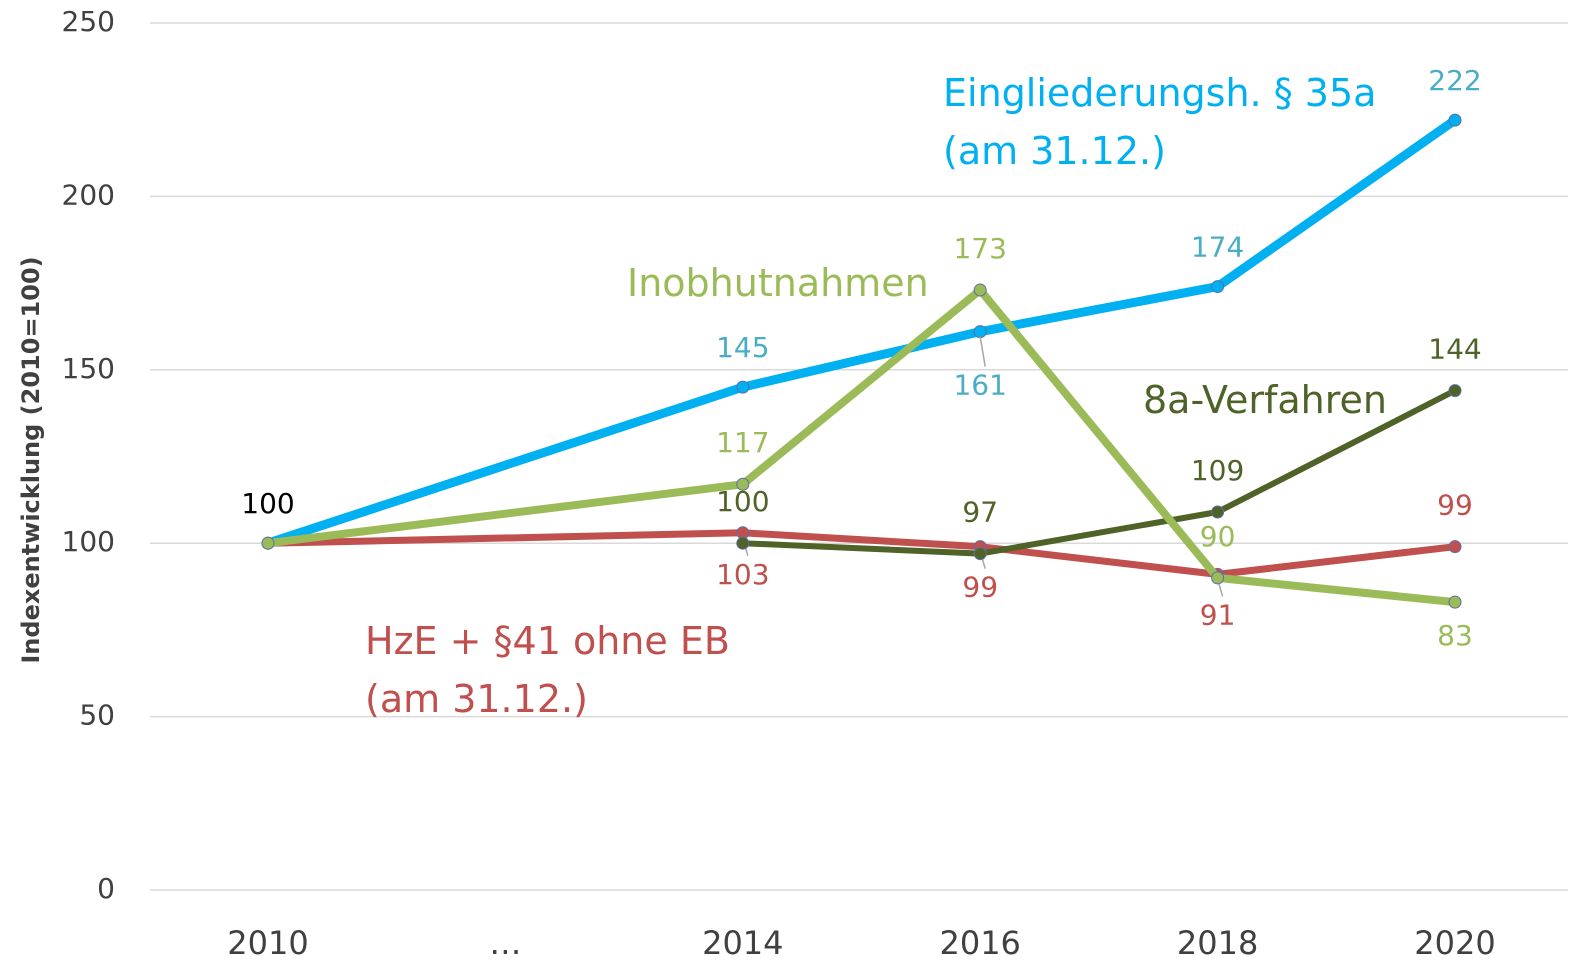  Describe the element at coordinates (979, 943) in the screenshot. I see `x-tick-label: 2016` at that location.